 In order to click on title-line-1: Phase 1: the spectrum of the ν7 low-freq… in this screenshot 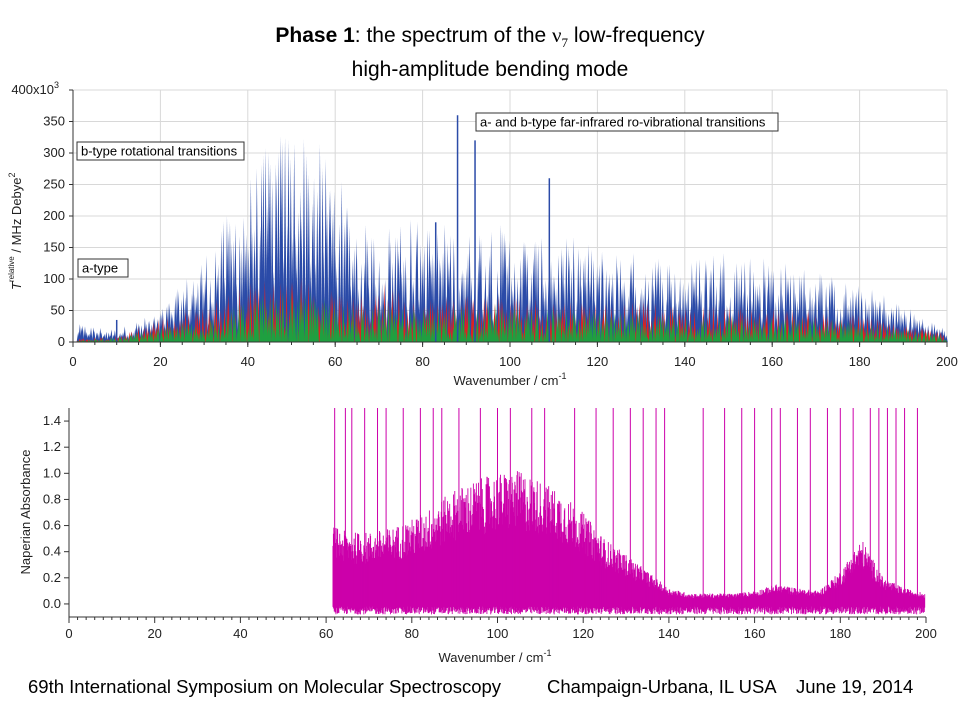, I will do `click(480, 39)`.